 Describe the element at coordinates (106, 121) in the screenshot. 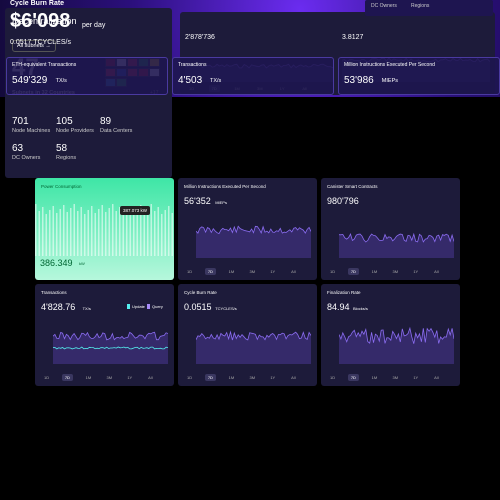

I see `stat-value: 89` at that location.